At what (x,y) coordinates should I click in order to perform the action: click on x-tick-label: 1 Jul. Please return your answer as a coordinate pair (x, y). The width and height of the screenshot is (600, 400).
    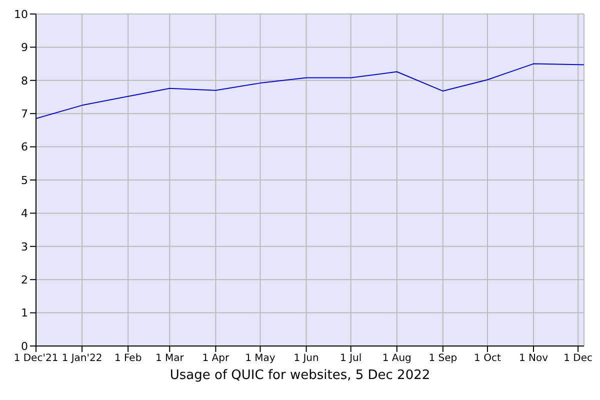
    Looking at the image, I should click on (351, 358).